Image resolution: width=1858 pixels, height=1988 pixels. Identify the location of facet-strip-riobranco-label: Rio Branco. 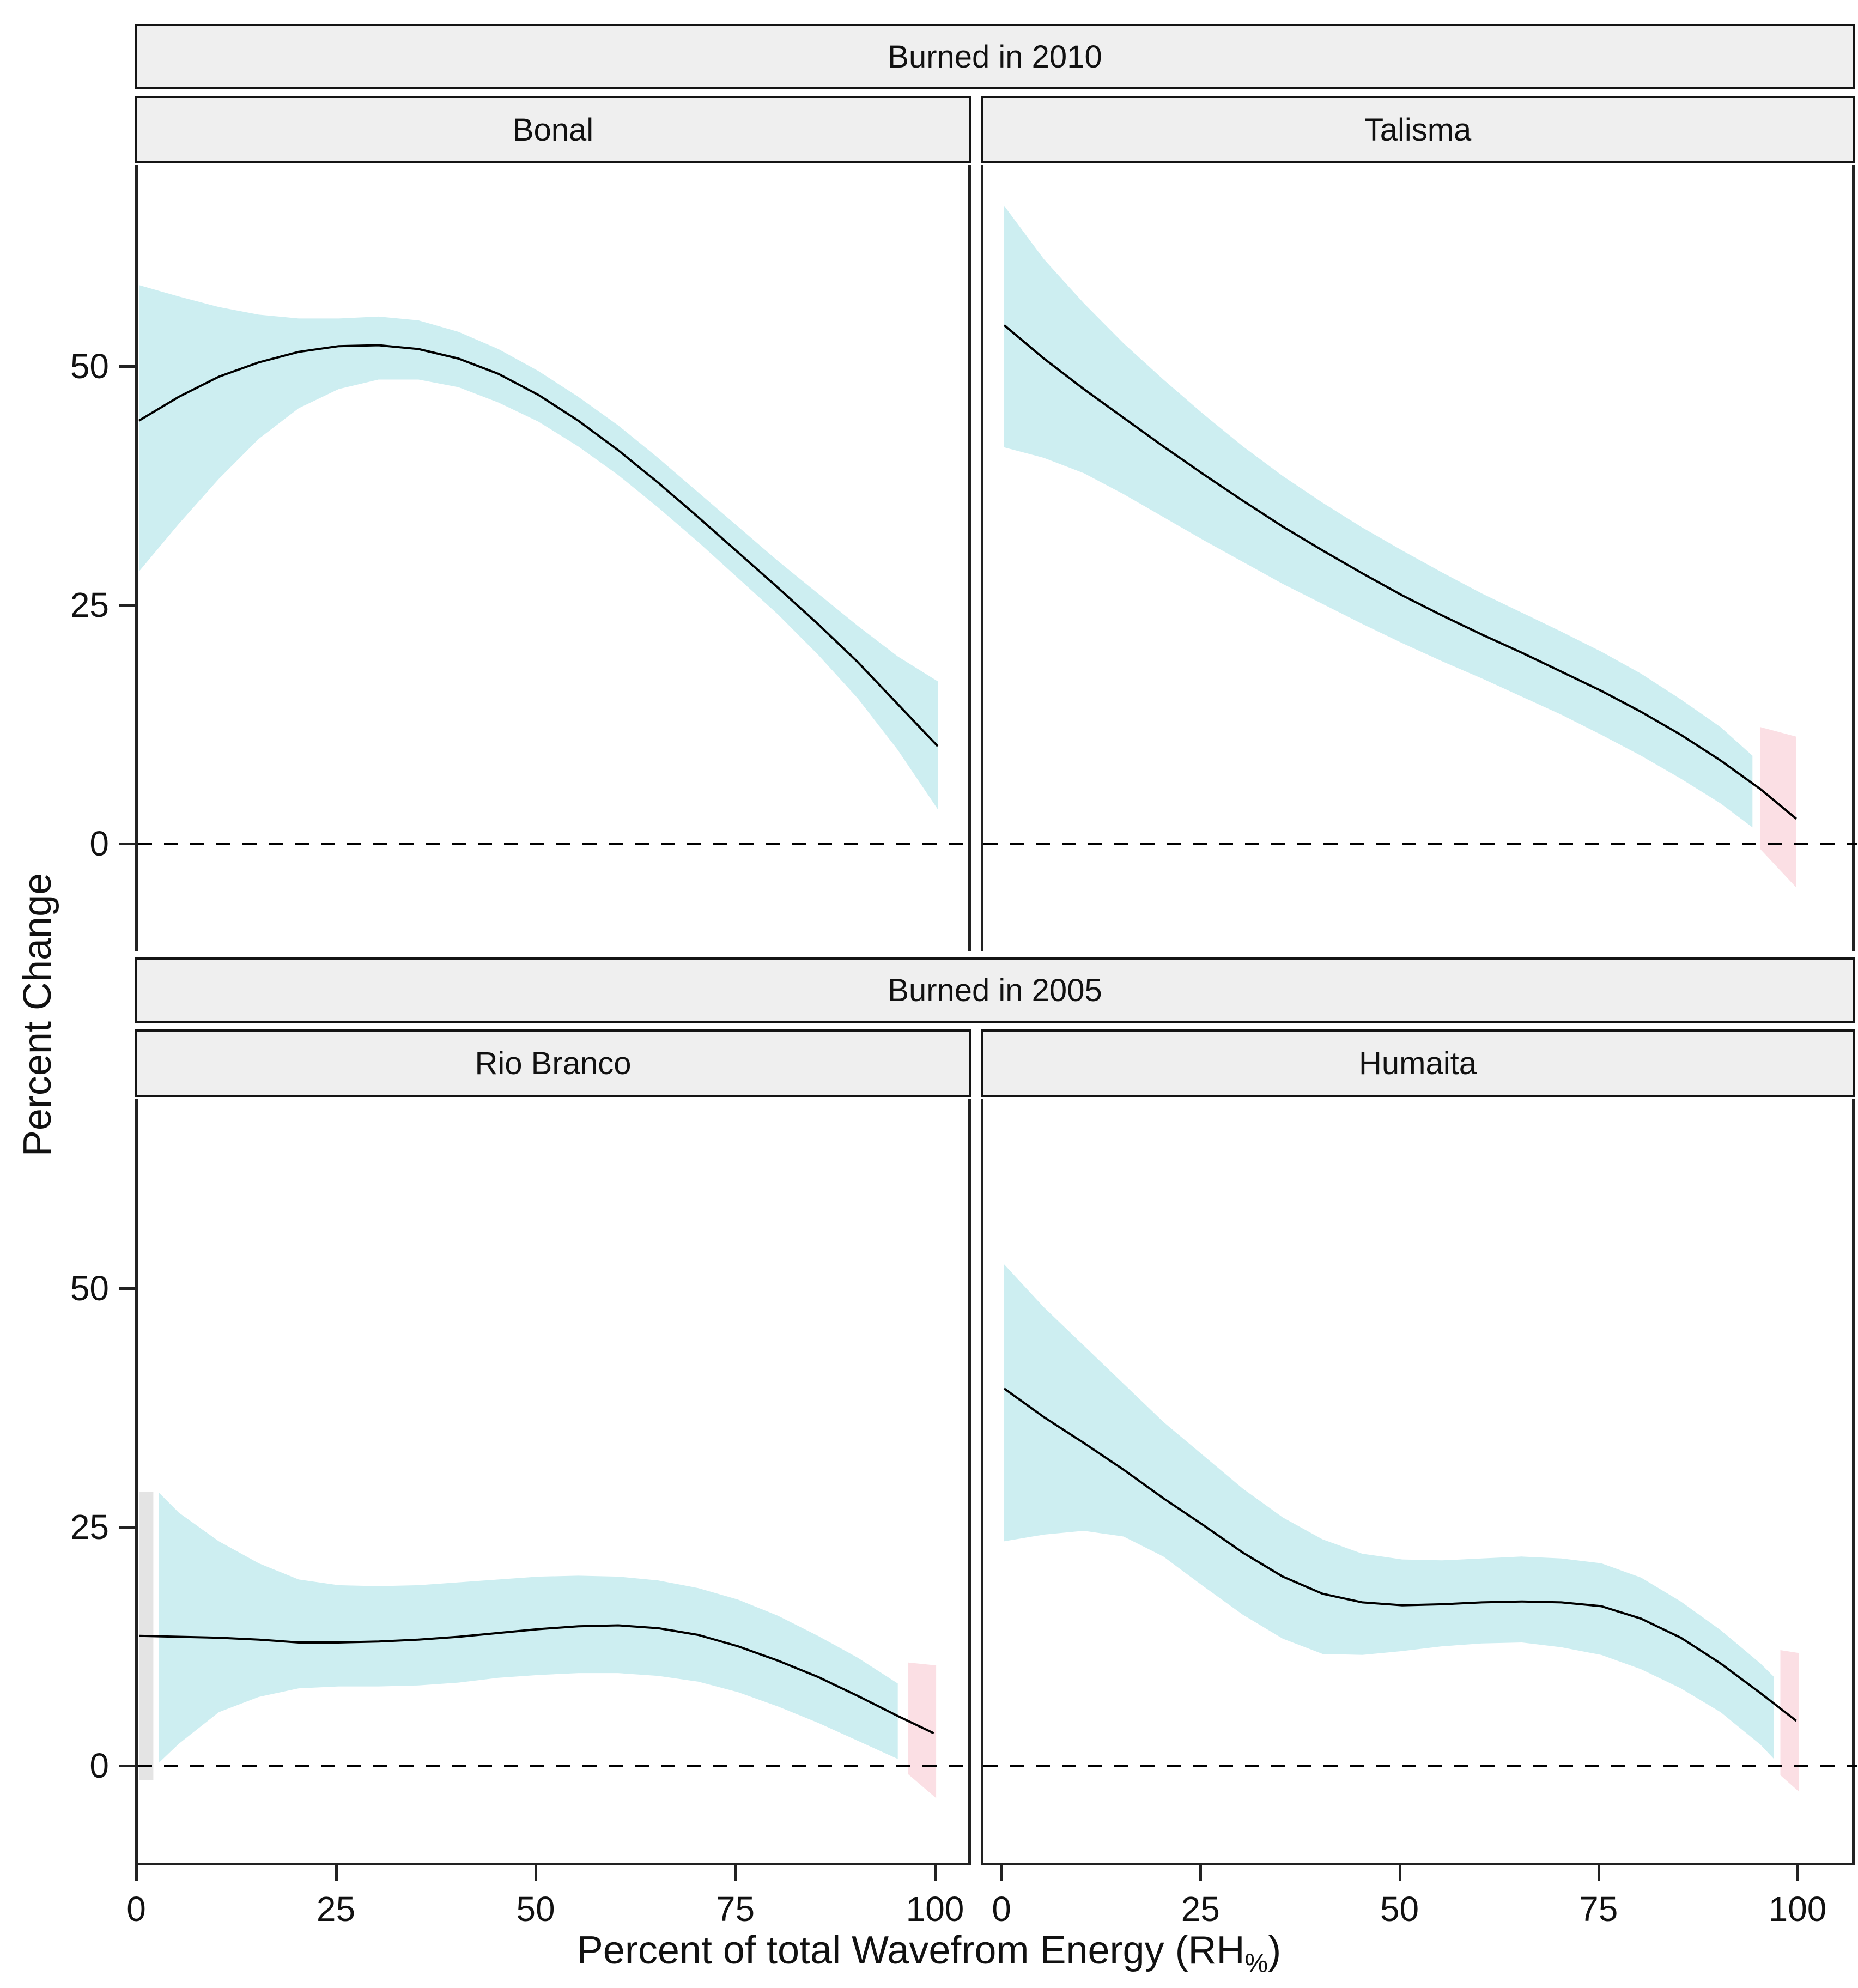
(553, 1063).